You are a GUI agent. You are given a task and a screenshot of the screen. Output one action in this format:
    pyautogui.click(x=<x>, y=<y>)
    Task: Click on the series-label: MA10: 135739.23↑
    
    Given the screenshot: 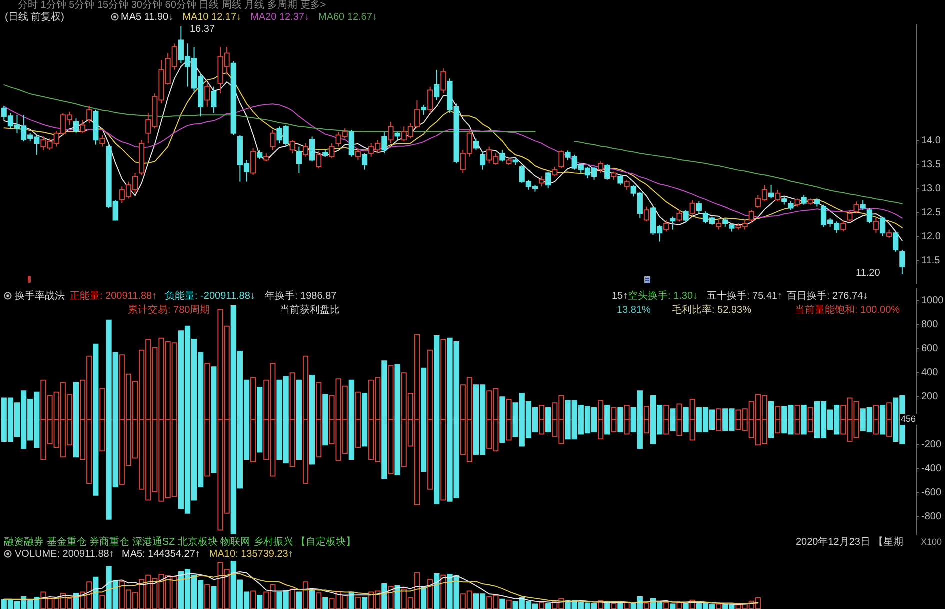 What is the action you would take?
    pyautogui.click(x=251, y=554)
    